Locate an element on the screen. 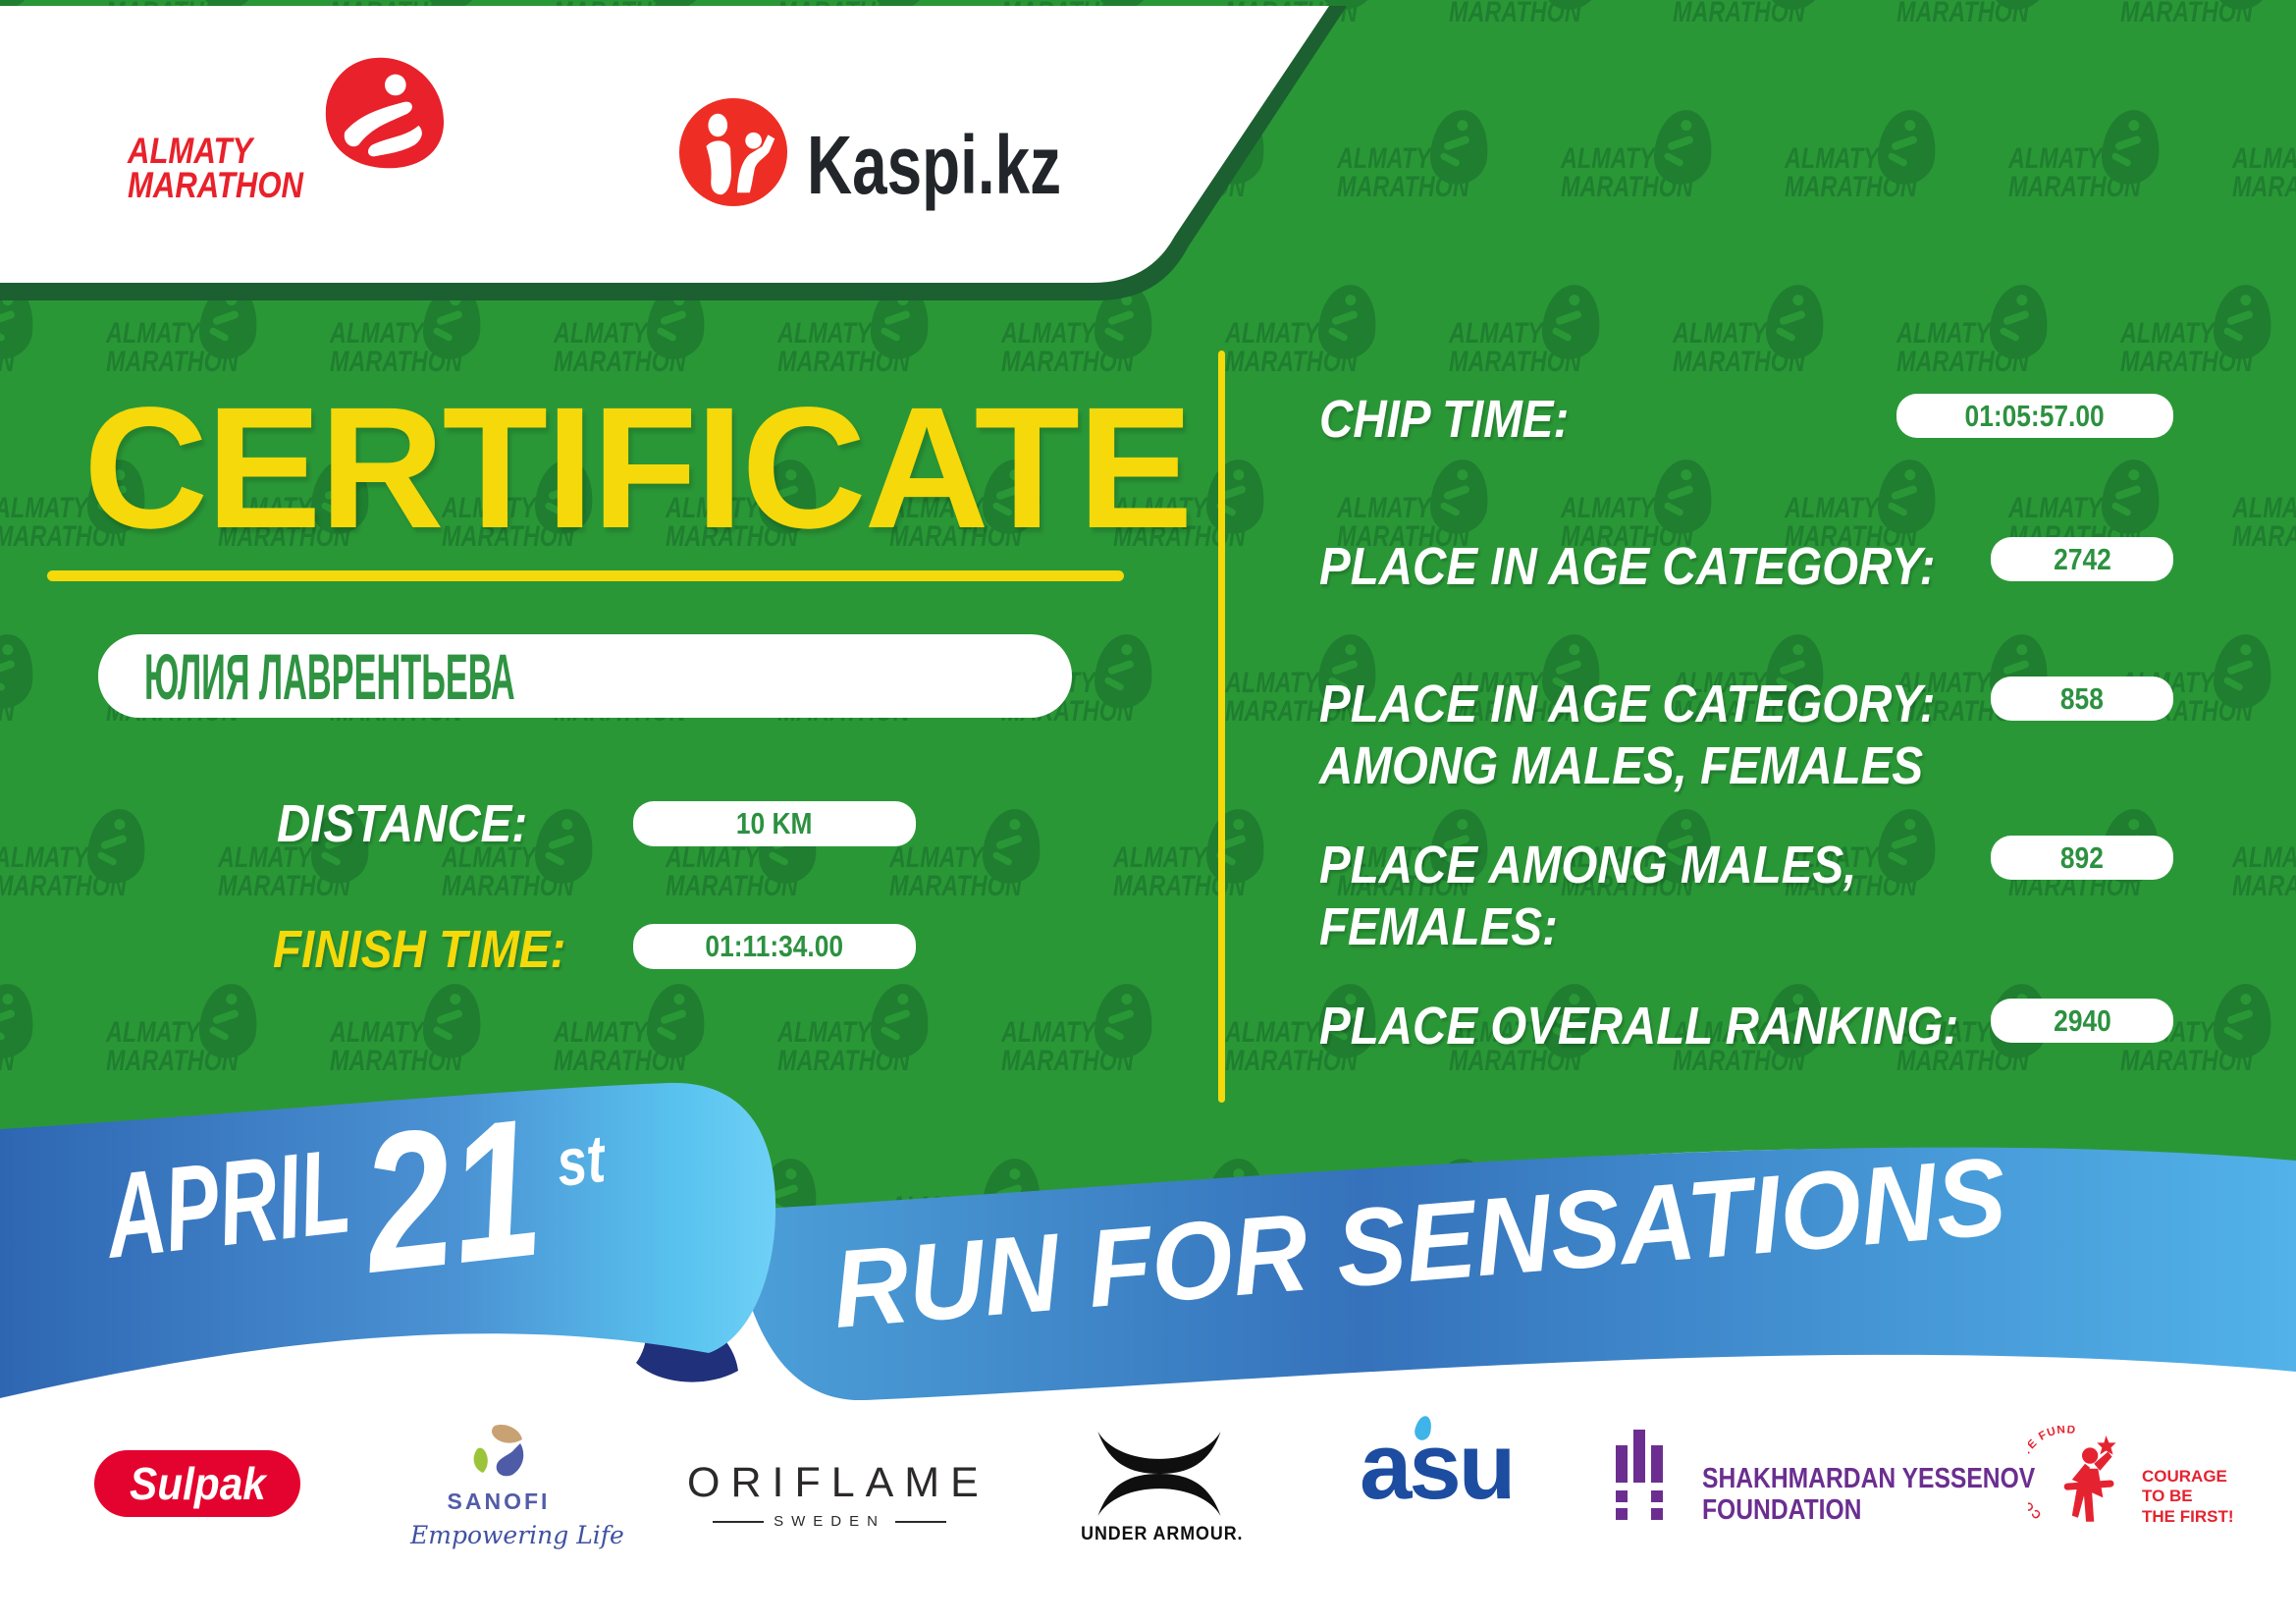  age-category-value: 2742 is located at coordinates (2082, 558).